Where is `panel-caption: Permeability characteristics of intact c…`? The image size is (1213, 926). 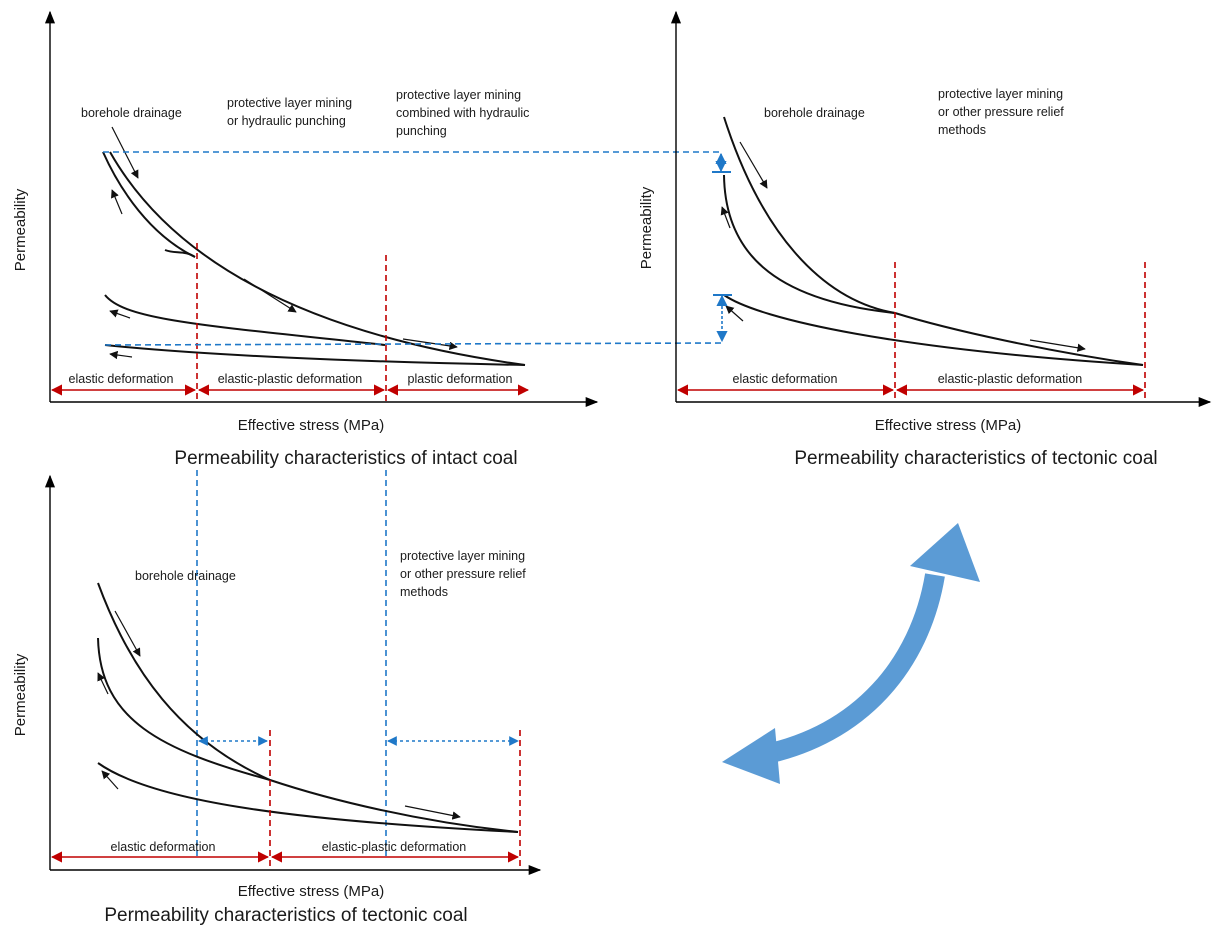
panel-caption: Permeability characteristics of intact c… is located at coordinates (345, 458).